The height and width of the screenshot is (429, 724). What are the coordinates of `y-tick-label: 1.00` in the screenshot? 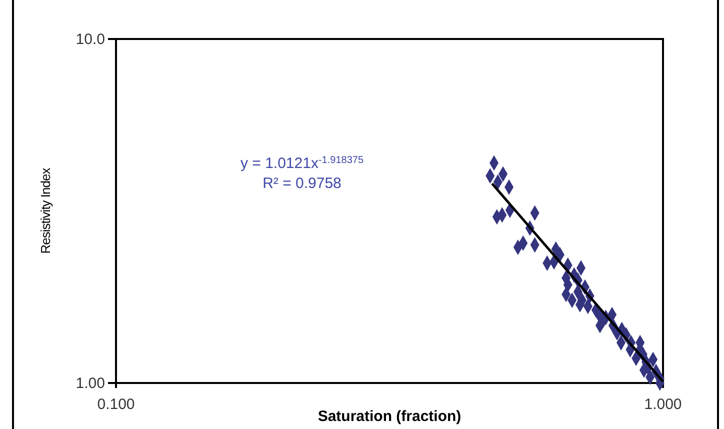 It's located at (90, 383).